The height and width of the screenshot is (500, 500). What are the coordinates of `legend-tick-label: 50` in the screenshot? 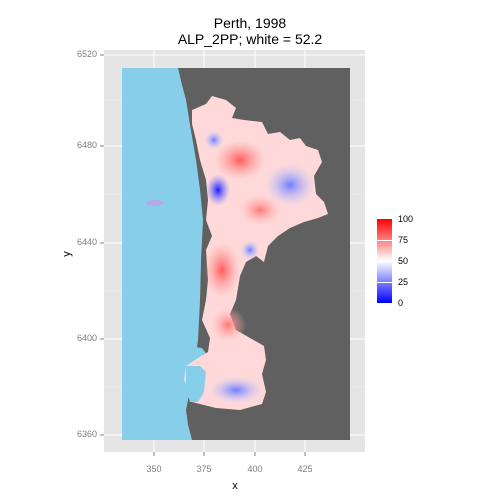 It's located at (403, 261).